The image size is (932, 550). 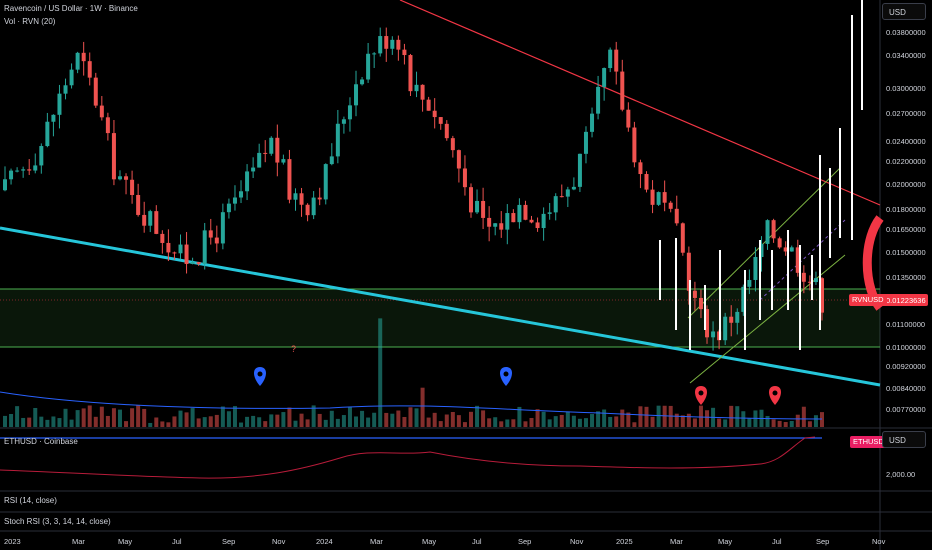 What do you see at coordinates (905, 300) in the screenshot?
I see `last-price-badge` at bounding box center [905, 300].